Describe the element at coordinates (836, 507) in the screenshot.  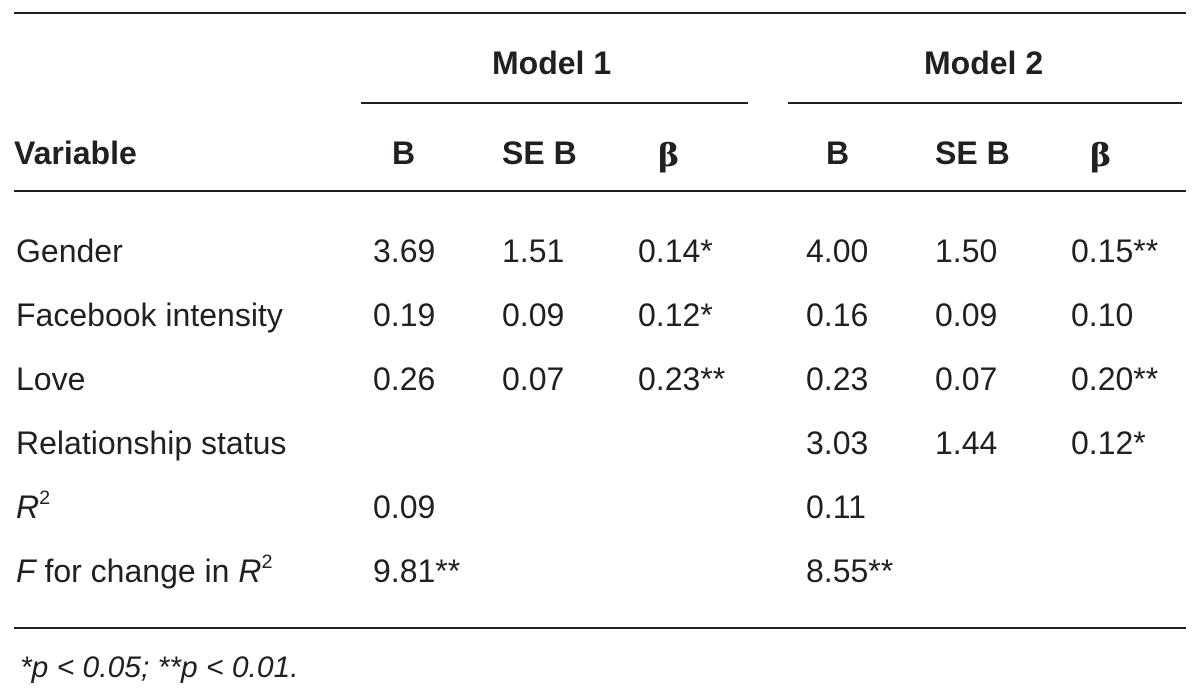
I see `cell: 0.11` at that location.